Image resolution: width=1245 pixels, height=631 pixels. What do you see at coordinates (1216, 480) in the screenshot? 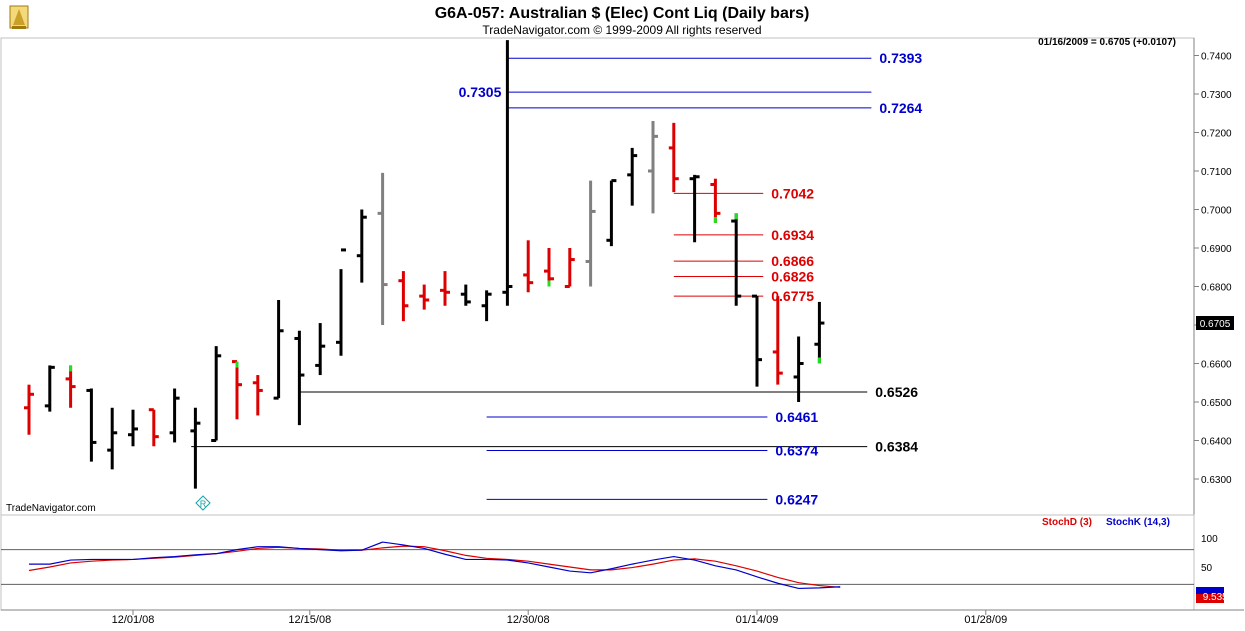
I see `price-tick-label: 0.6300` at bounding box center [1216, 480].